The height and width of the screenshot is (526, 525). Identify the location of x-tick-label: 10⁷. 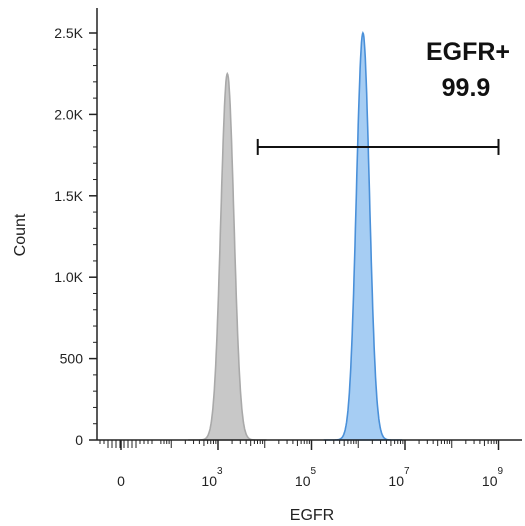
(399, 477).